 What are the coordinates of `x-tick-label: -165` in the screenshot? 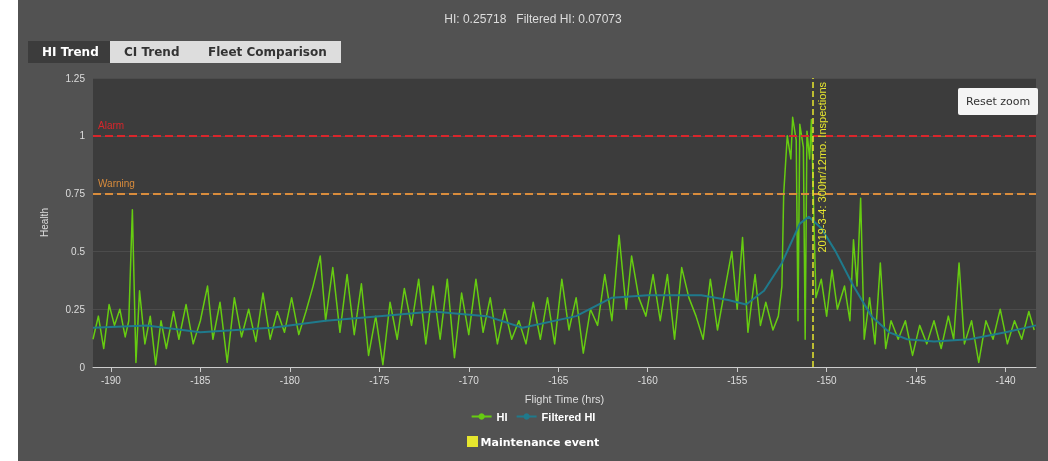 It's located at (558, 380).